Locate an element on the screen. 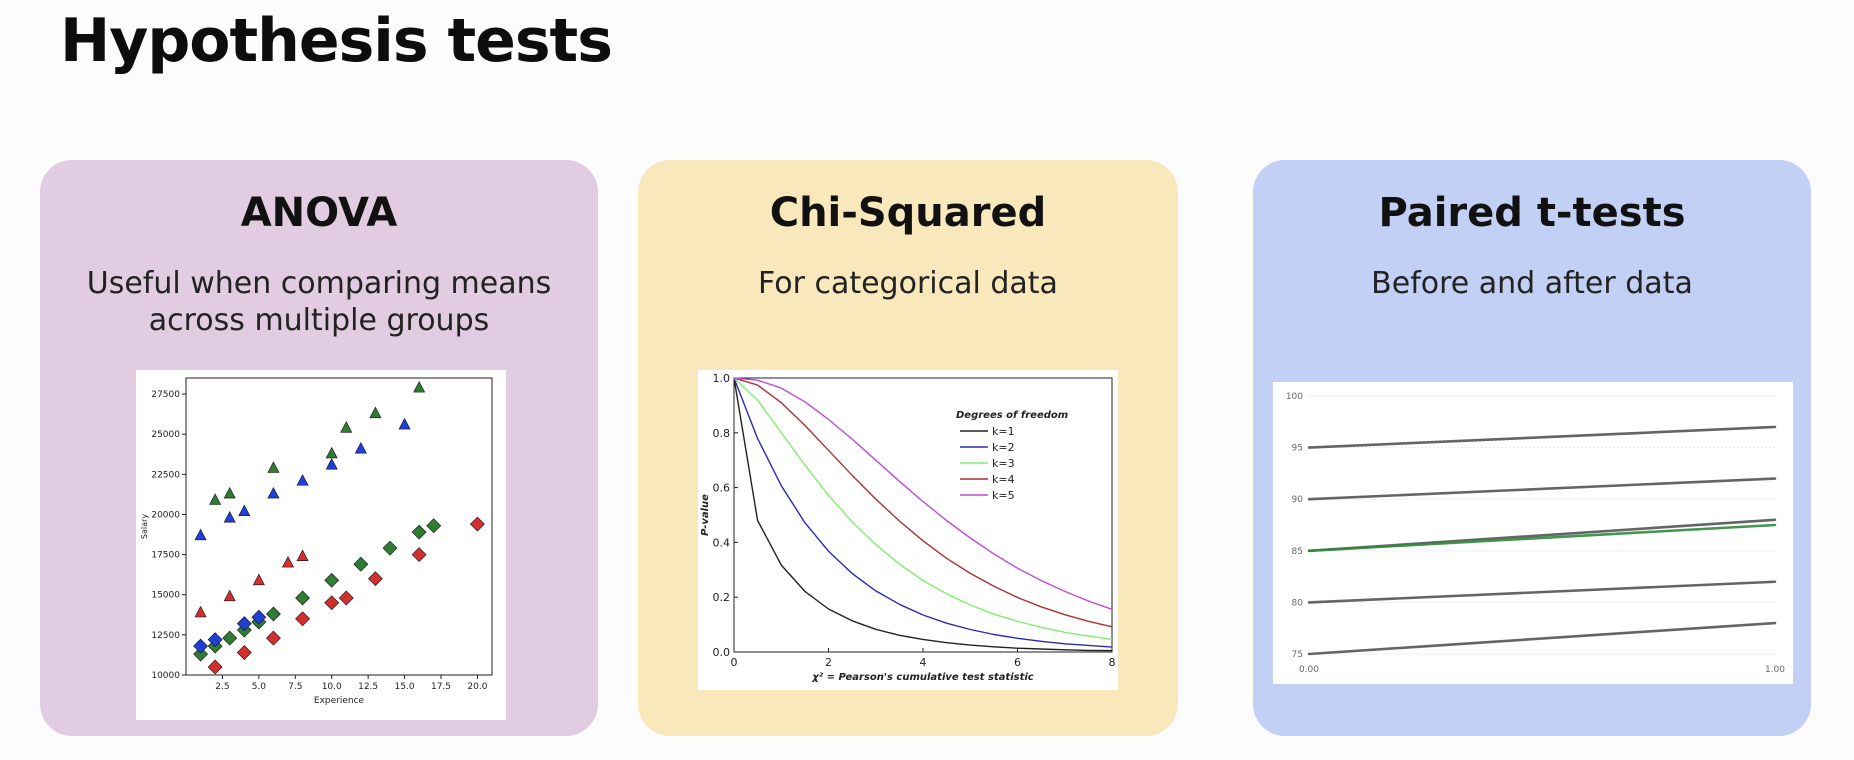  anova-card-title: ANOVA is located at coordinates (319, 213).